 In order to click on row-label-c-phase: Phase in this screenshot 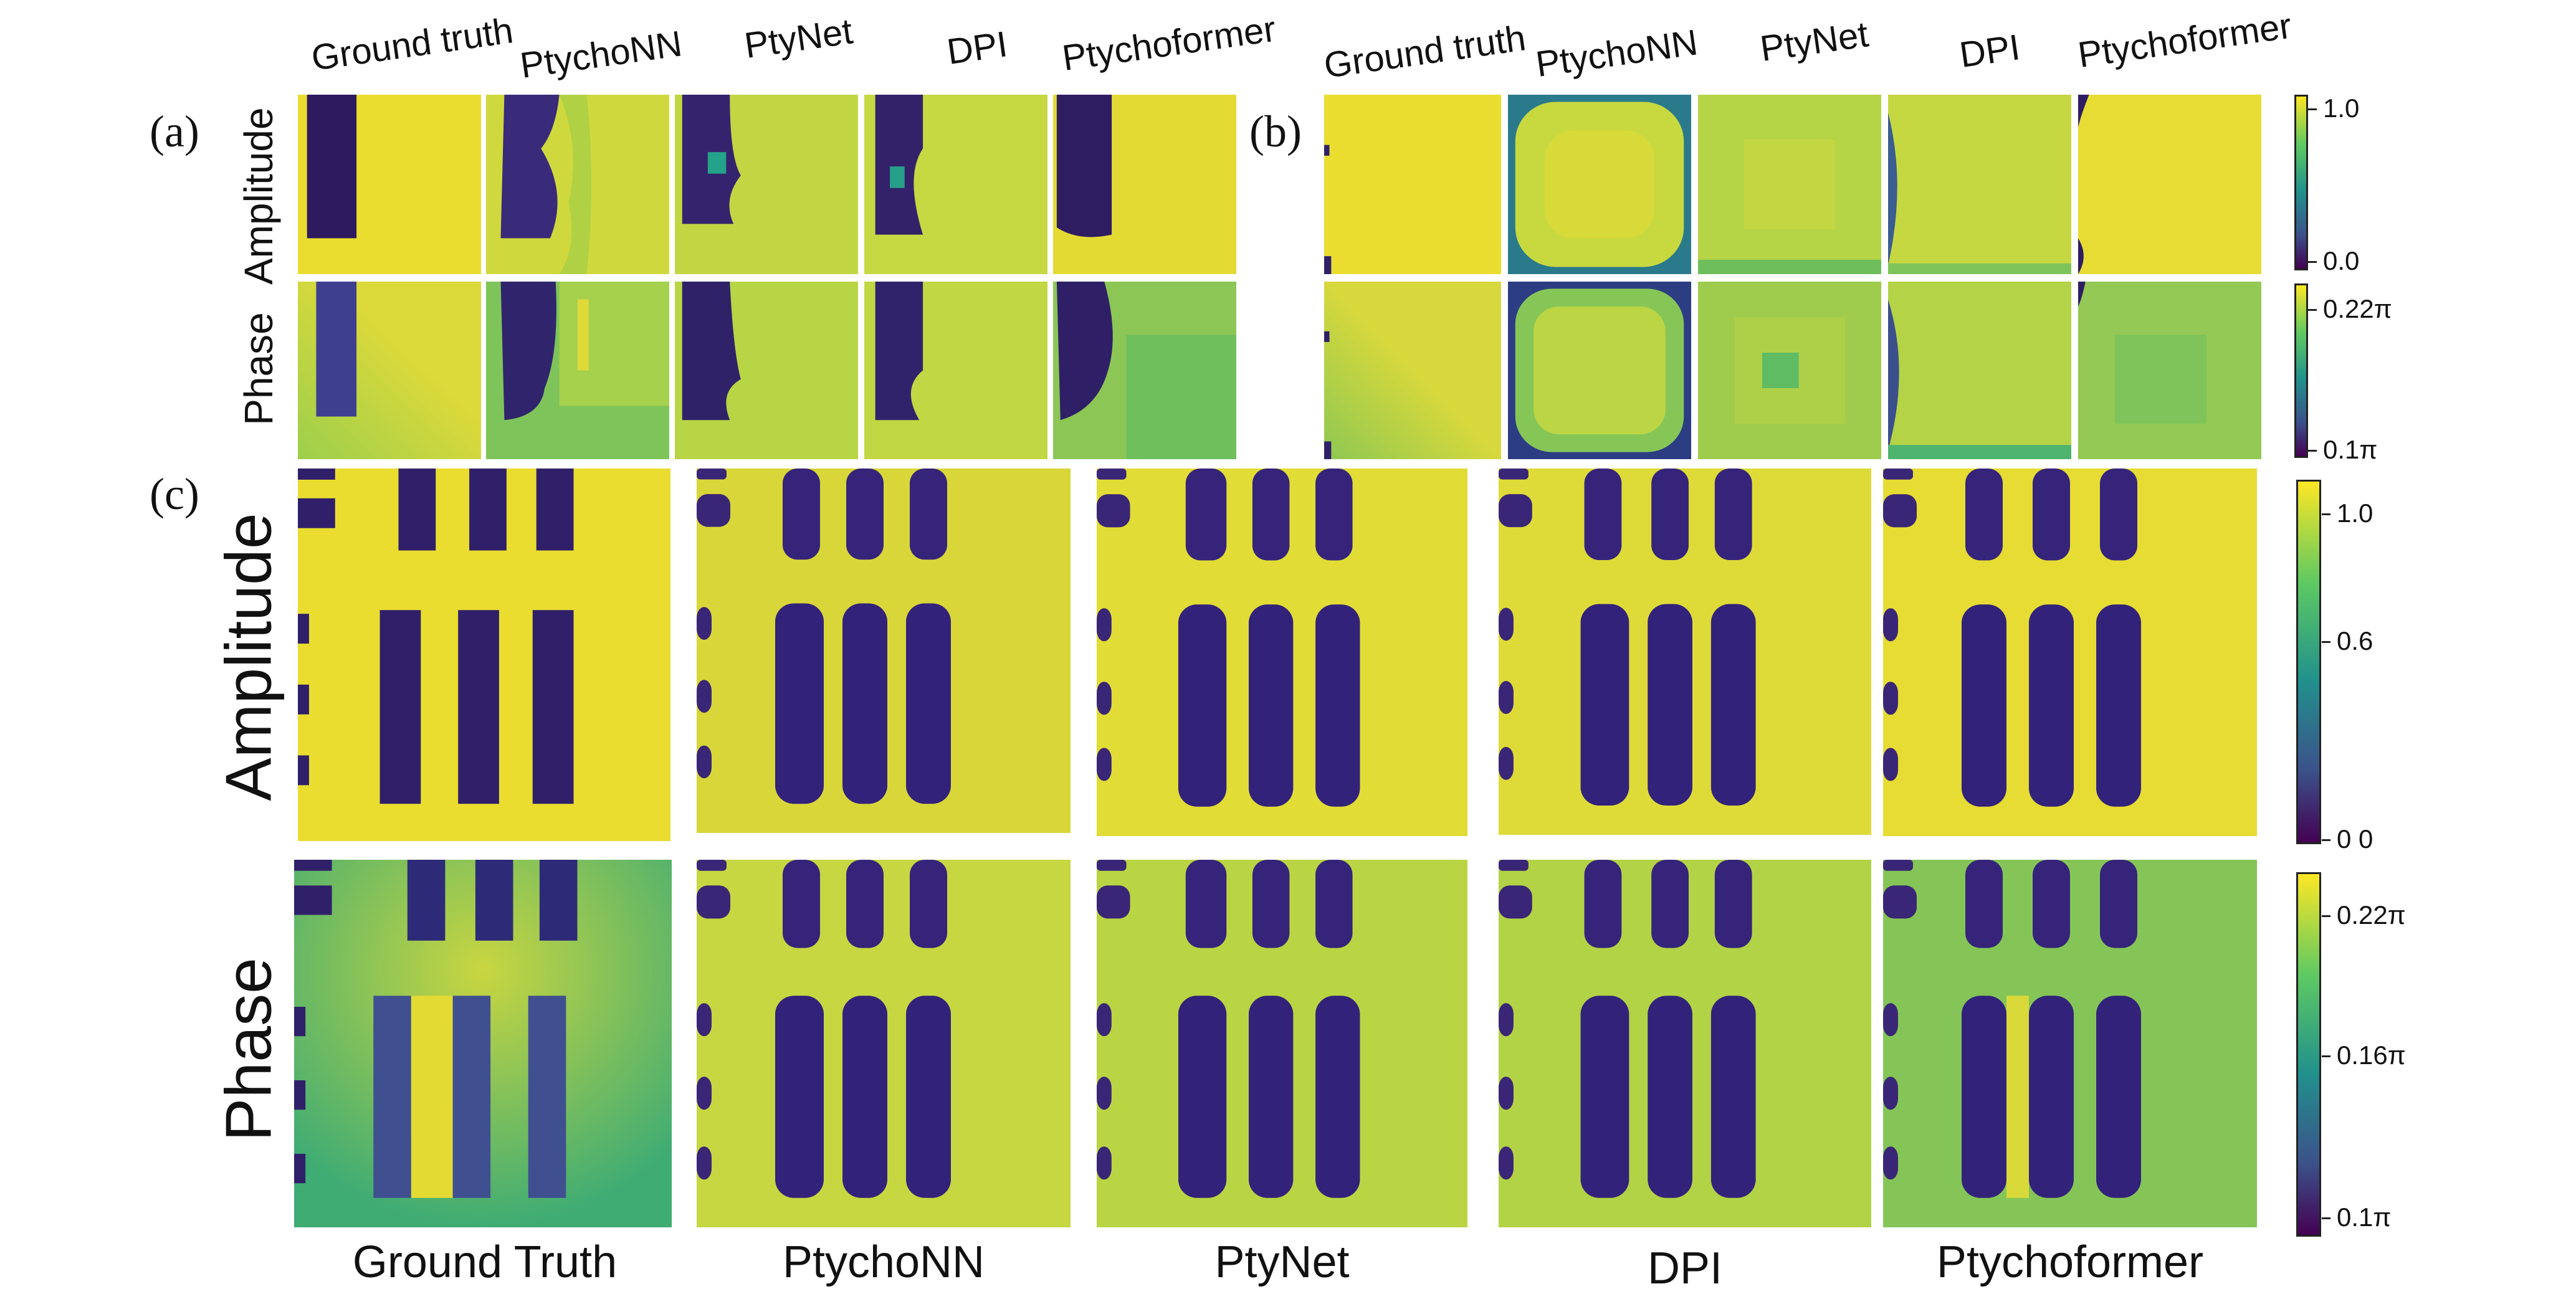, I will do `click(248, 1049)`.